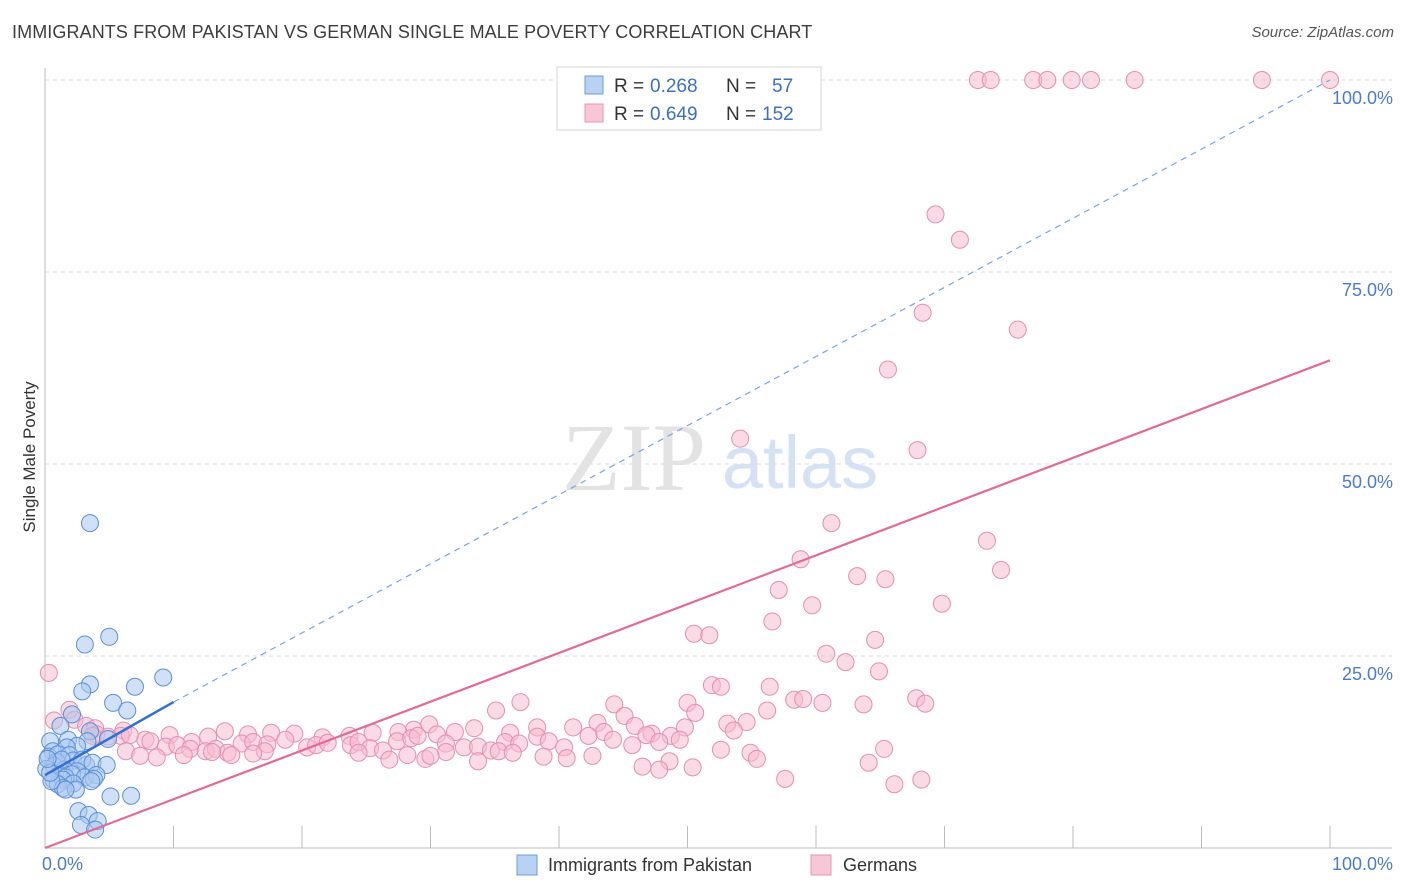 Image resolution: width=1406 pixels, height=892 pixels. Describe the element at coordinates (1362, 864) in the screenshot. I see `x-tick-label-max: 100.0%` at that location.